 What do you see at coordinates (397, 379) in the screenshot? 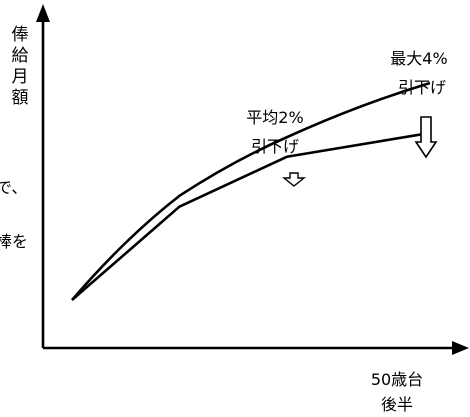
I see `x-label-line-1: 50歳台` at bounding box center [397, 379].